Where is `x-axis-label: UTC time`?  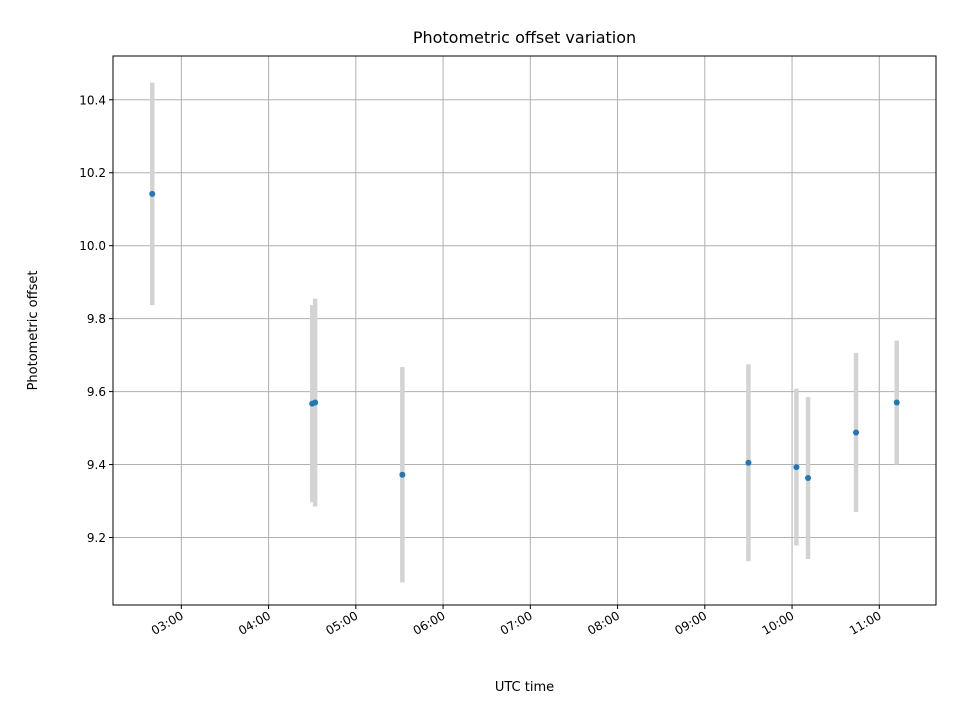 x-axis-label: UTC time is located at coordinates (524, 687).